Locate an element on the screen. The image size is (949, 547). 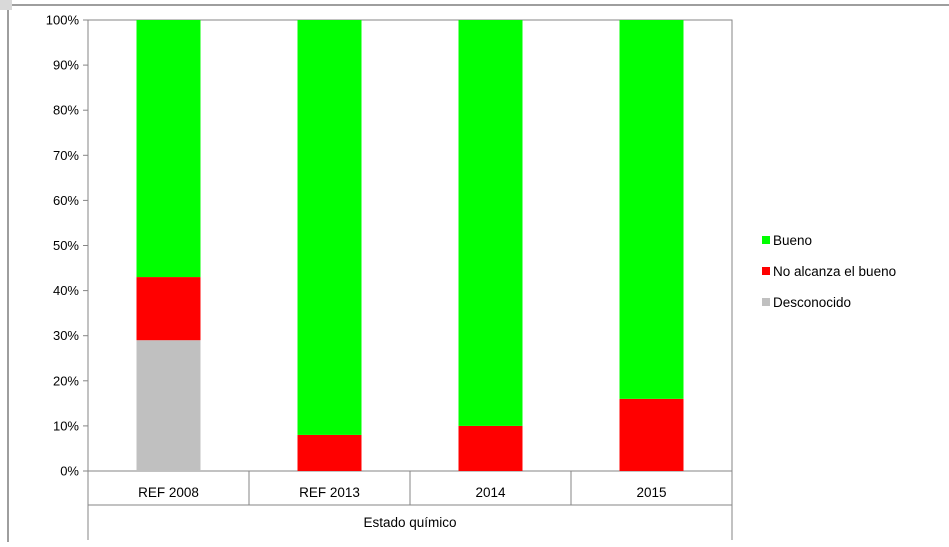
bar-segment-desconocido is located at coordinates (168, 405).